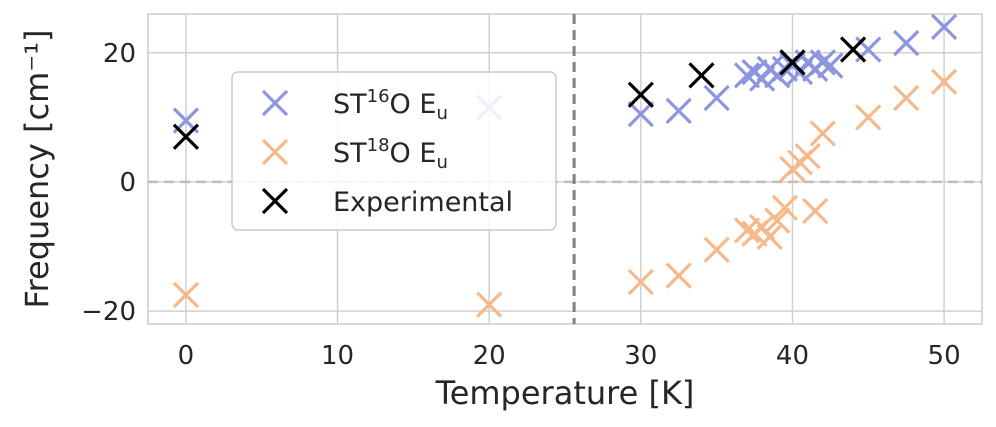 The image size is (996, 427). What do you see at coordinates (390, 105) in the screenshot?
I see `legend-entry-st16o: ST16O Eu` at bounding box center [390, 105].